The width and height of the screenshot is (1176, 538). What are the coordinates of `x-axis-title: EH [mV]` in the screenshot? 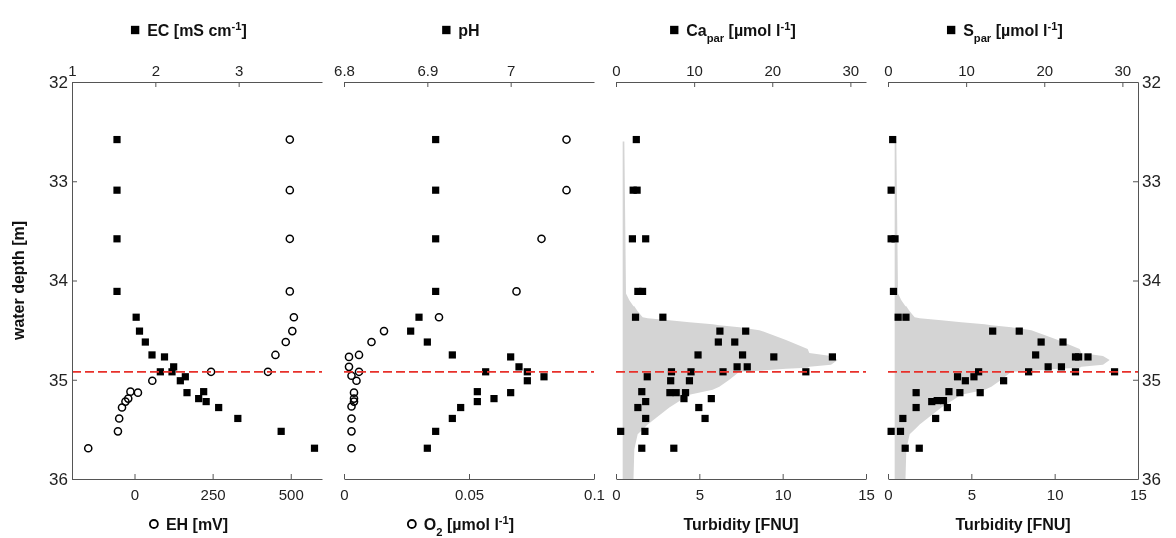 It's located at (197, 524).